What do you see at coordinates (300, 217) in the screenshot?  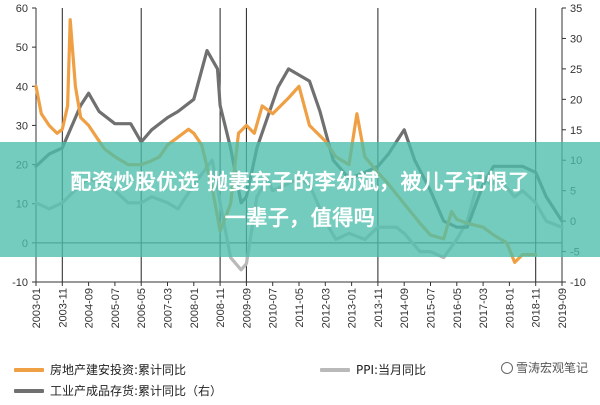 I see `overlay-line-2: 一辈子，值得吗` at bounding box center [300, 217].